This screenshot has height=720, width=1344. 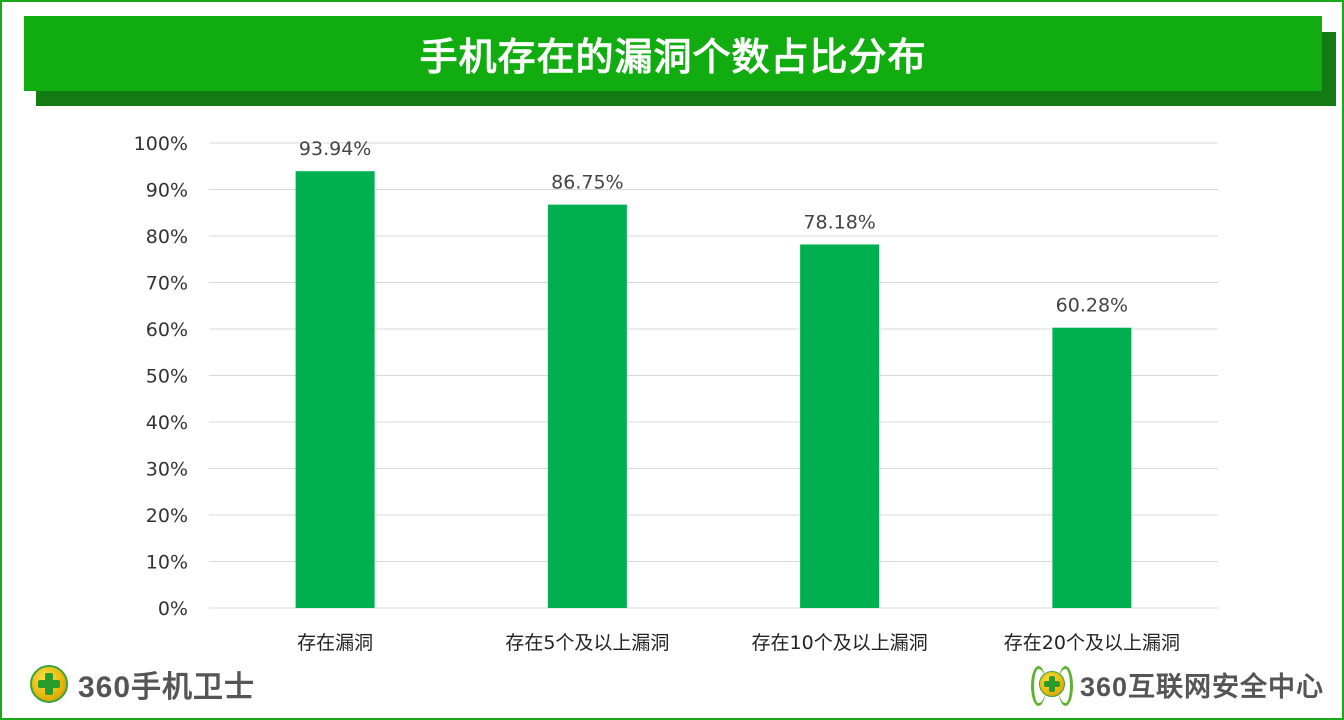 I want to click on y-tick-label: 60%, so click(x=167, y=330).